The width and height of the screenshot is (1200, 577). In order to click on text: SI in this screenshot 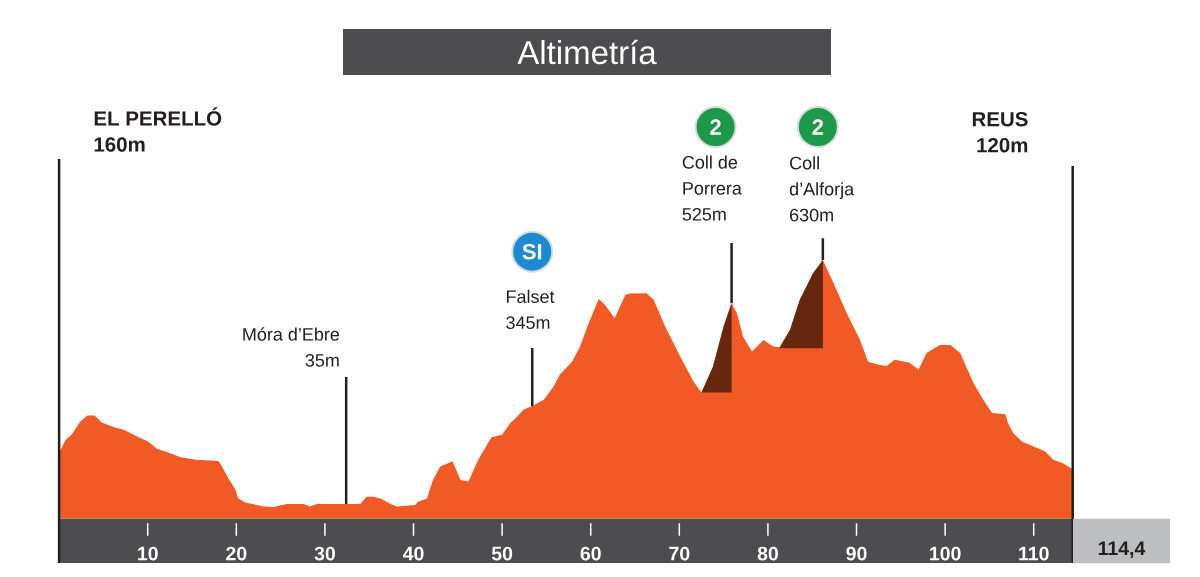, I will do `click(532, 251)`.